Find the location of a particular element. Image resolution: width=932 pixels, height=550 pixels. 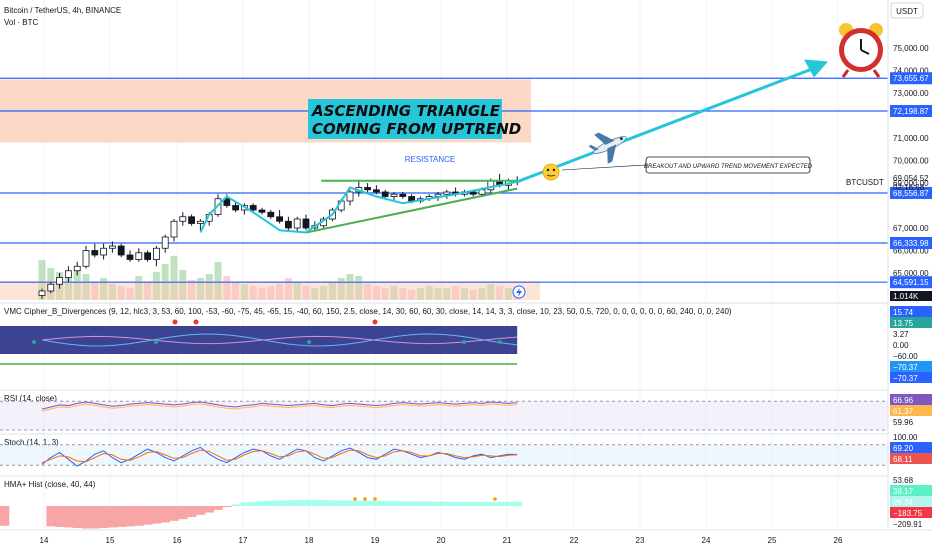

hma-label: HMA+ Hist (close, 40, 44) is located at coordinates (50, 484).